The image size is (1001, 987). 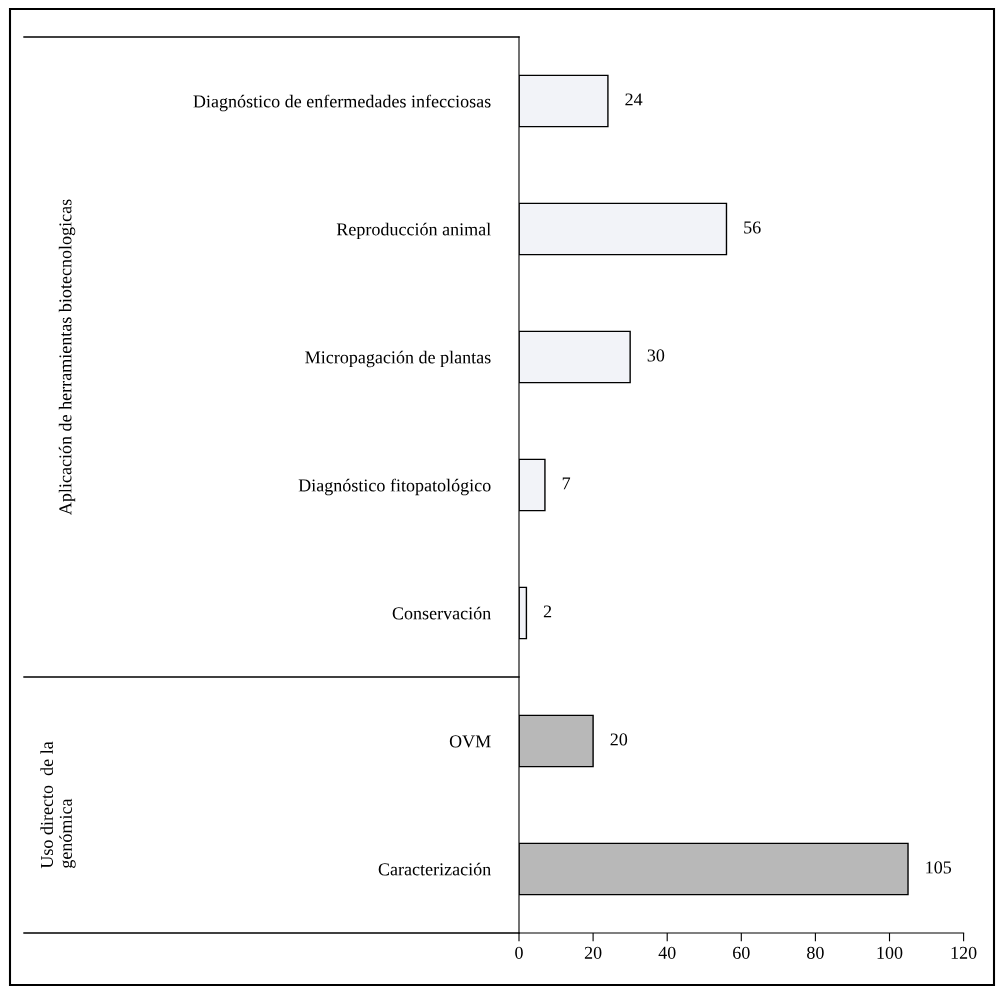 I want to click on y-tick-label: OVM, so click(x=470, y=741).